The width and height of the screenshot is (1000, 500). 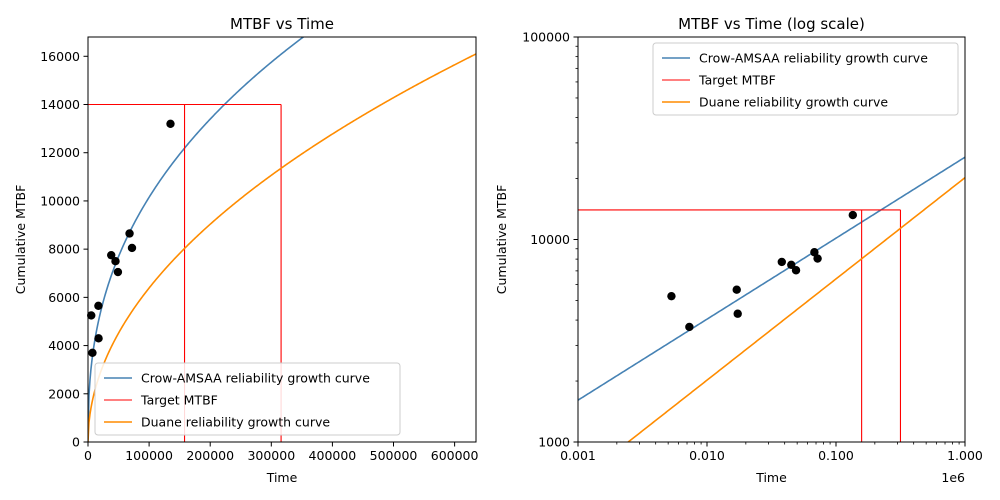 I want to click on y-tick-label: 8000, so click(x=64, y=249).